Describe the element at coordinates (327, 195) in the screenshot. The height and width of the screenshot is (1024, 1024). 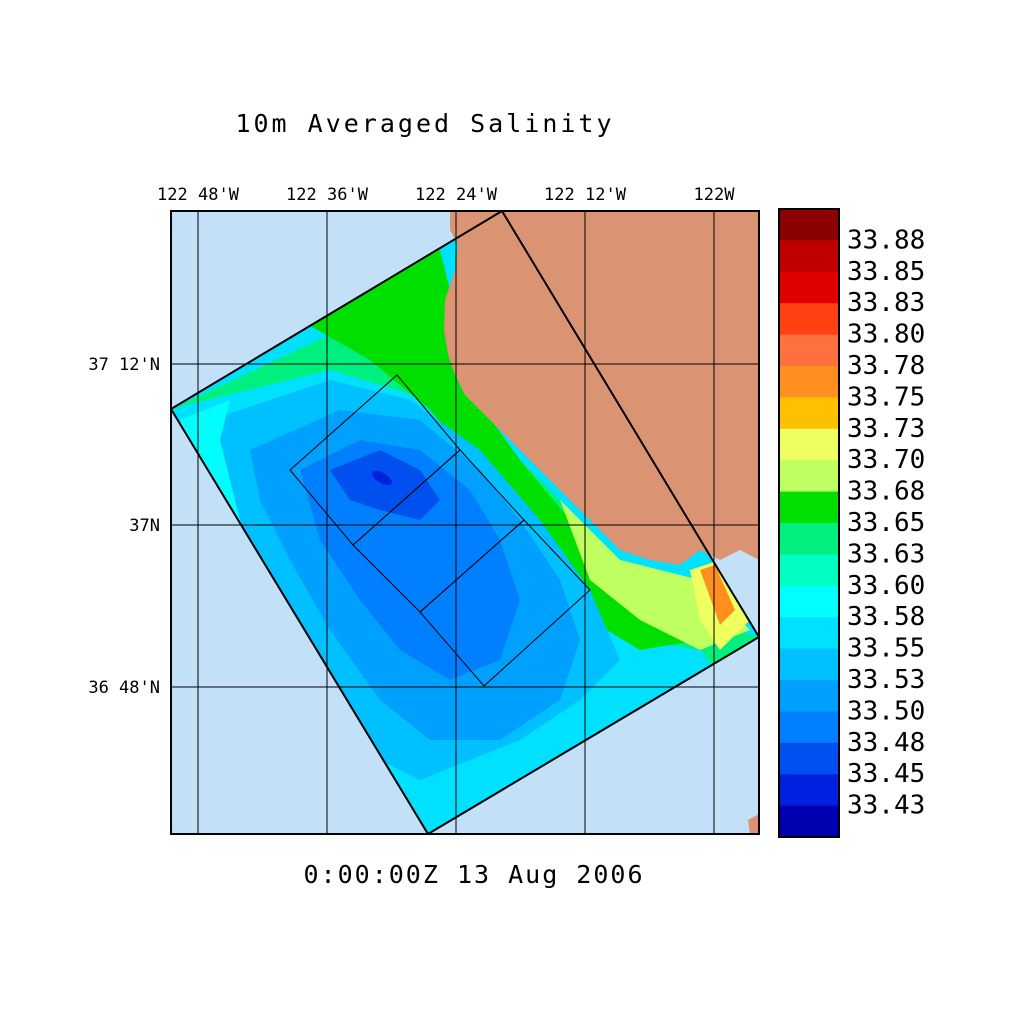
I see `longitude-label: 122 36'W` at that location.